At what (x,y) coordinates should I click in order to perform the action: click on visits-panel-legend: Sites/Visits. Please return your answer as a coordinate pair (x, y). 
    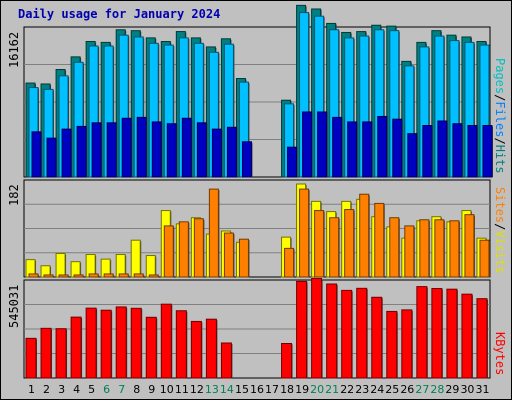
    Looking at the image, I should click on (500, 230).